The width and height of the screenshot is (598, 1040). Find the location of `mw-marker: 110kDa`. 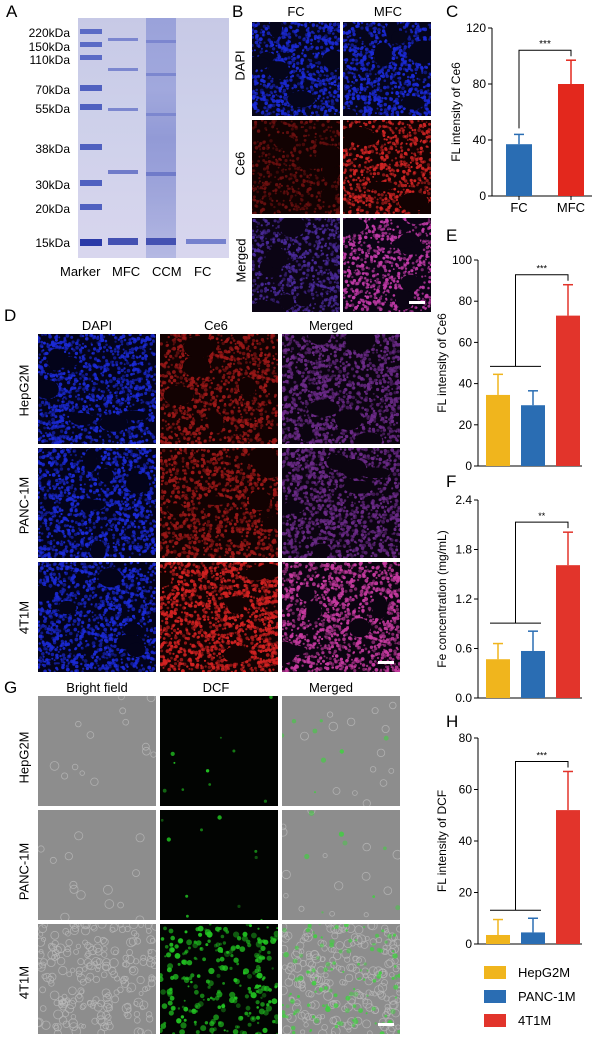

mw-marker: 110kDa is located at coordinates (49, 60).